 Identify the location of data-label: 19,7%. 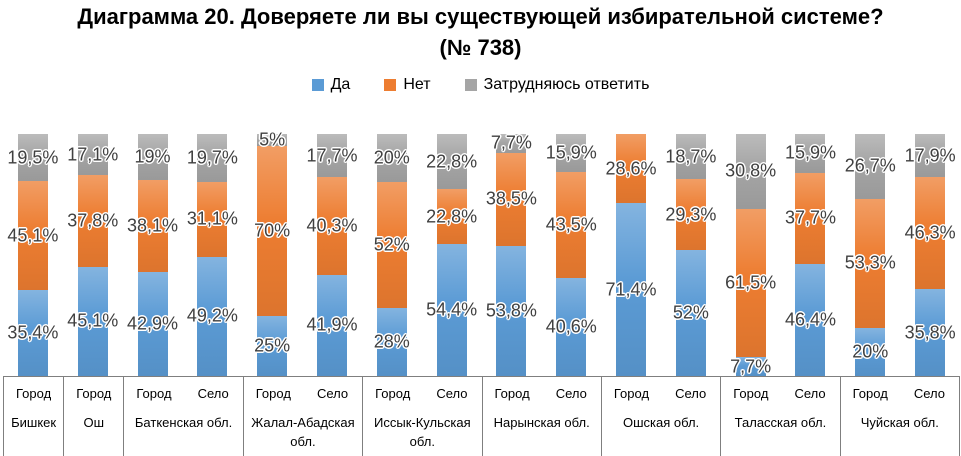
(212, 157).